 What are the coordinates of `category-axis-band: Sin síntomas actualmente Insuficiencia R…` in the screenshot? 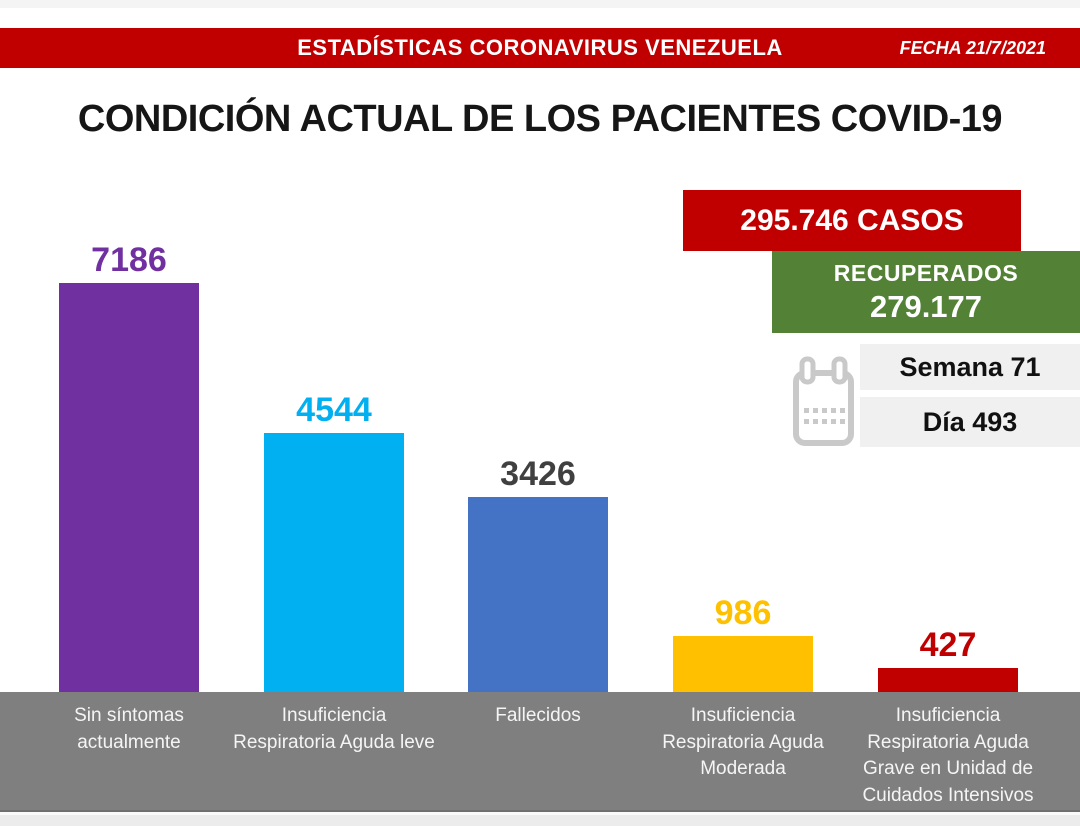 It's located at (540, 752).